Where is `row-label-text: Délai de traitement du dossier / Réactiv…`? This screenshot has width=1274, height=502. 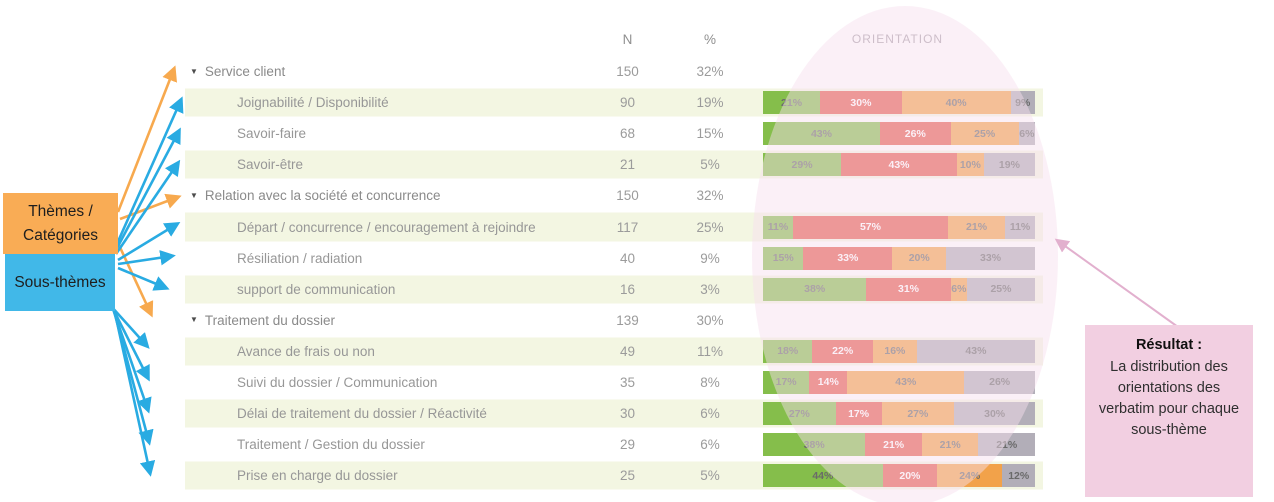
row-label-text: Délai de traitement du dossier / Réactiv… is located at coordinates (362, 414).